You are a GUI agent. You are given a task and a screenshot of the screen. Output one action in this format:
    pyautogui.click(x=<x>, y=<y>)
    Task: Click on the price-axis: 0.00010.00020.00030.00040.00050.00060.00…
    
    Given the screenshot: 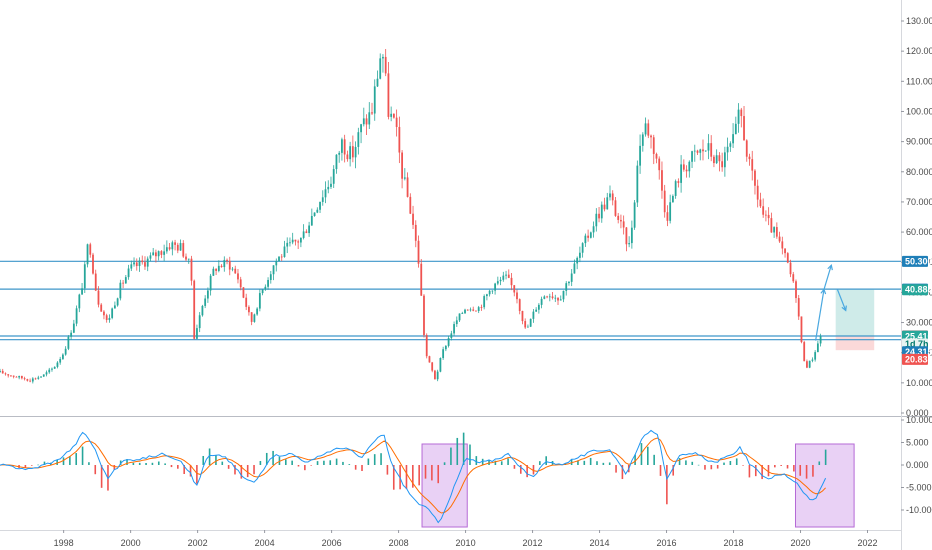 What is the action you would take?
    pyautogui.click(x=916, y=275)
    